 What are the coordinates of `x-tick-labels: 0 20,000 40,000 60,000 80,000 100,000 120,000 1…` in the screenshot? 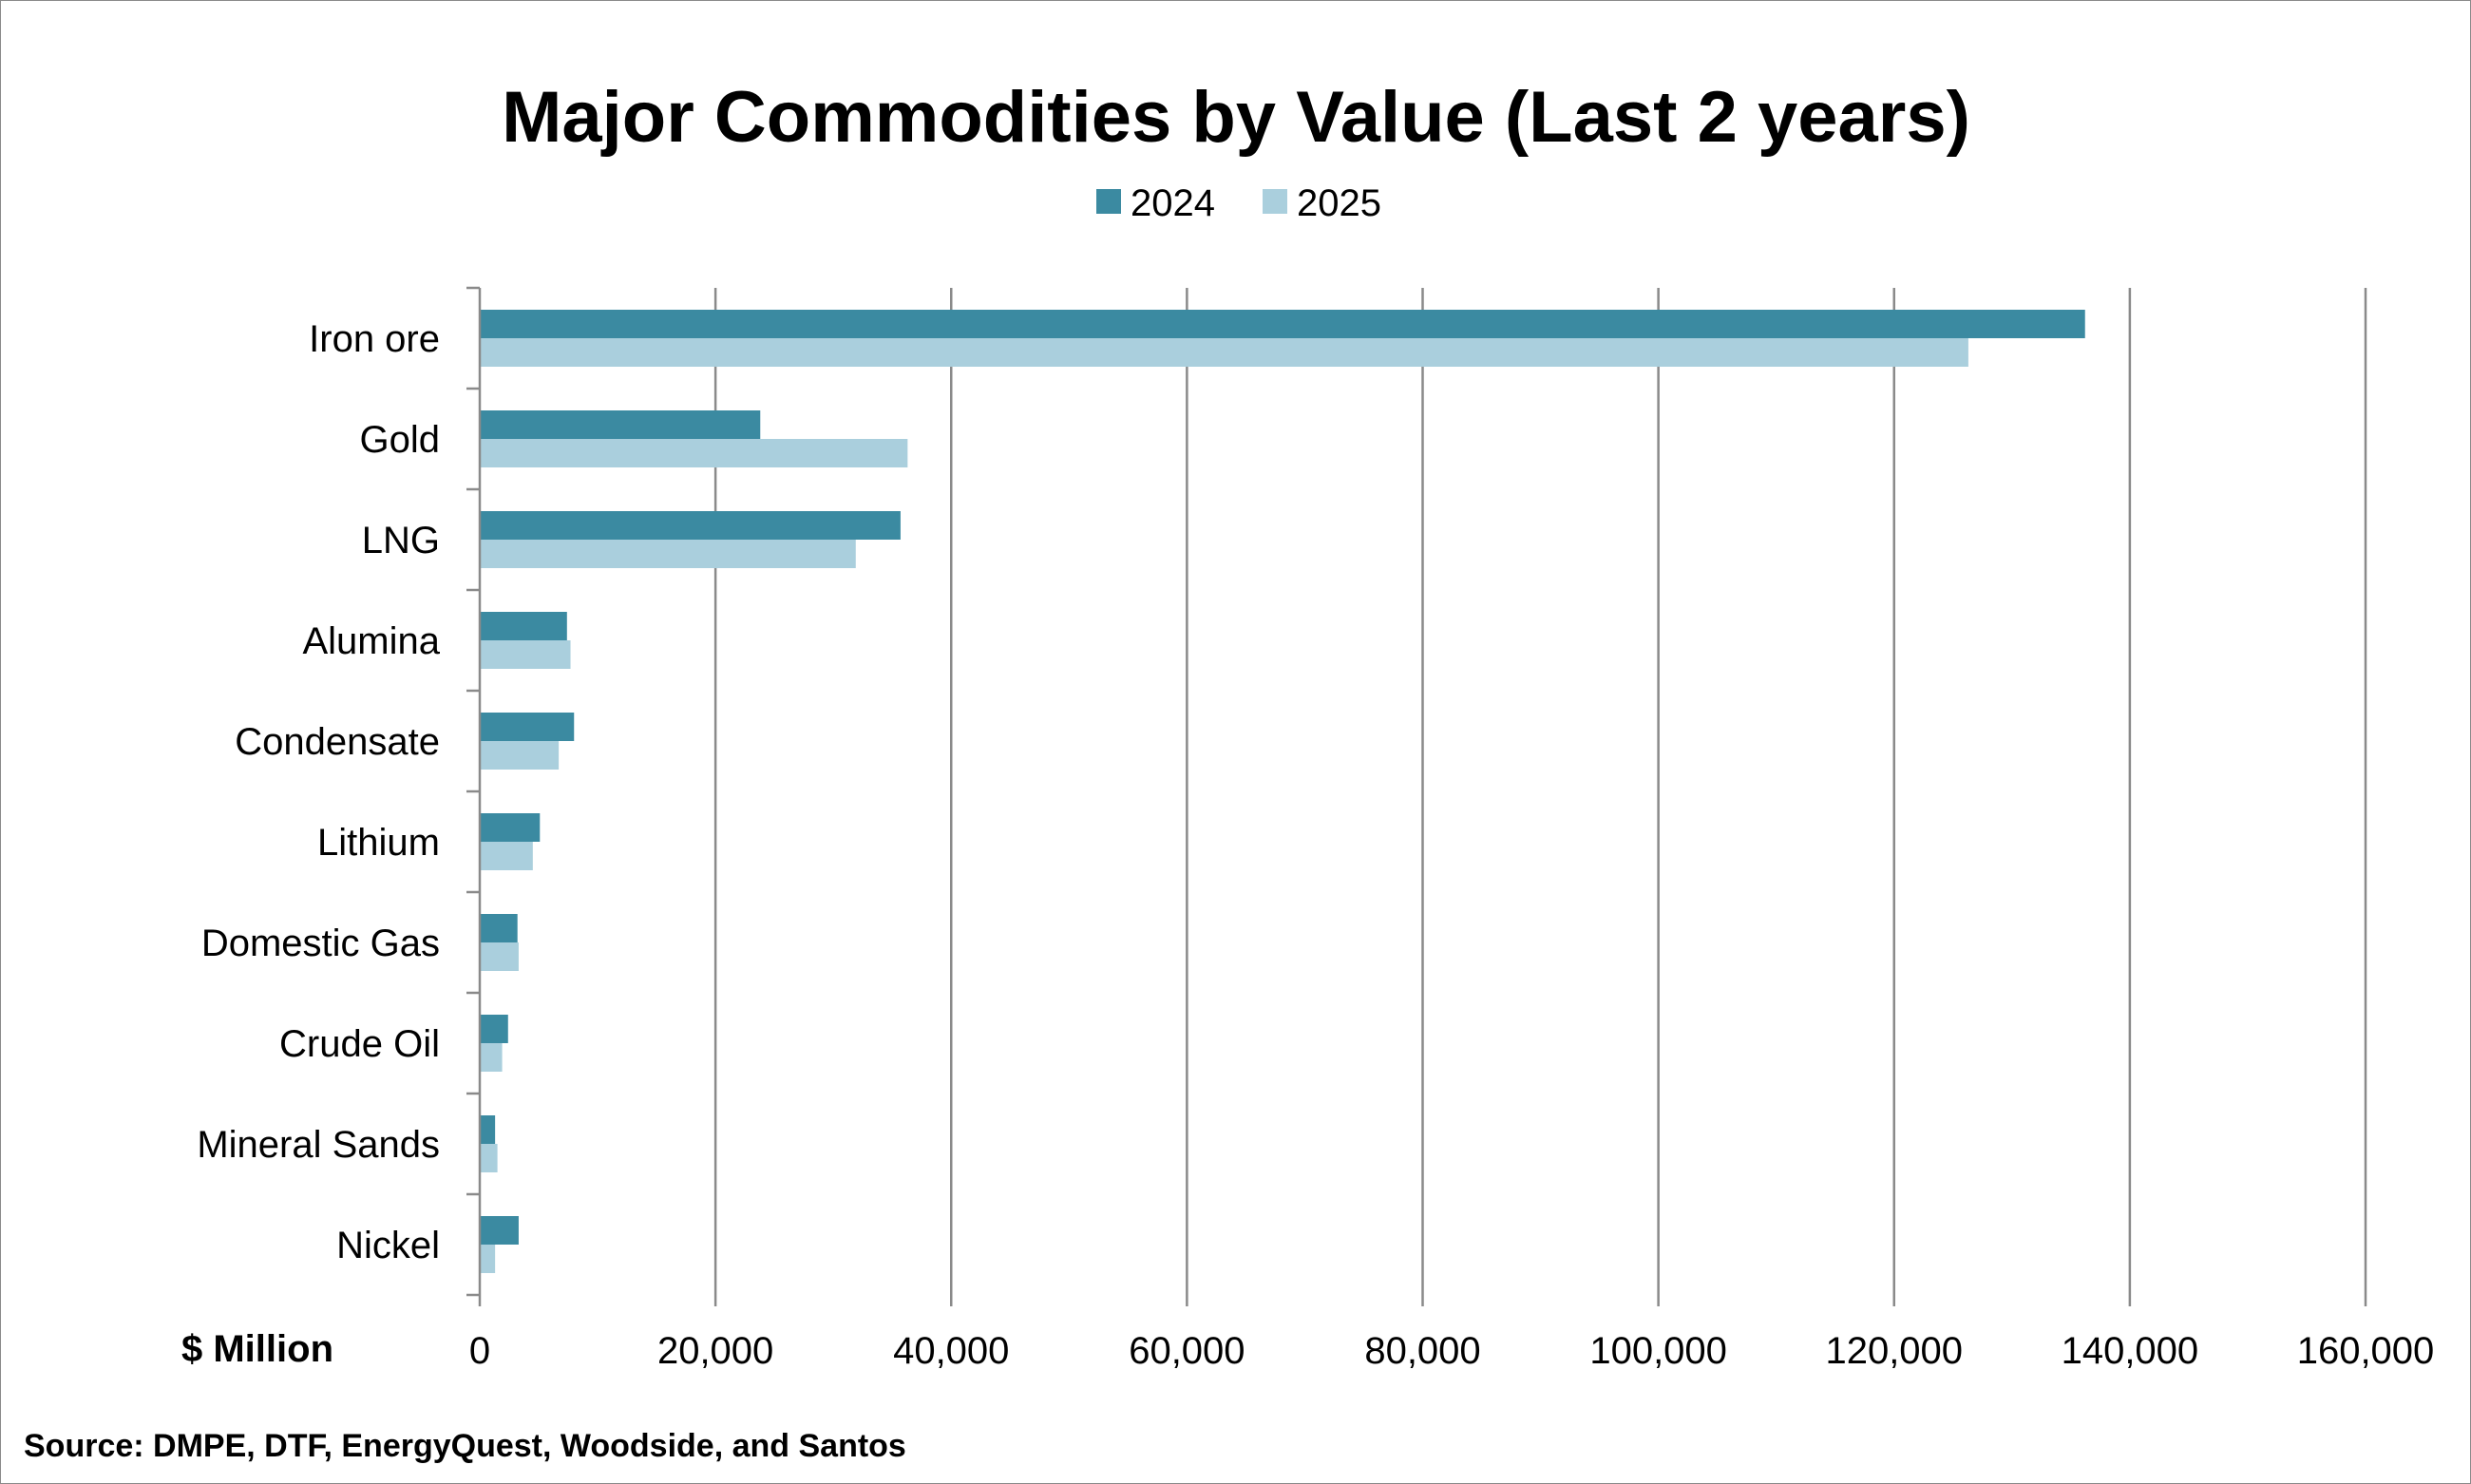 It's located at (1451, 1351).